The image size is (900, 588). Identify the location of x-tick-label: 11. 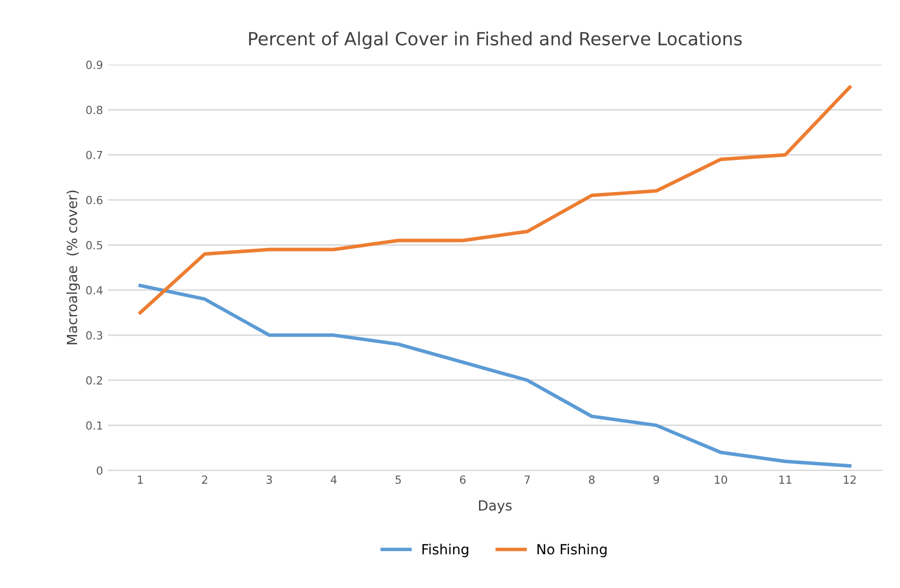
(785, 480).